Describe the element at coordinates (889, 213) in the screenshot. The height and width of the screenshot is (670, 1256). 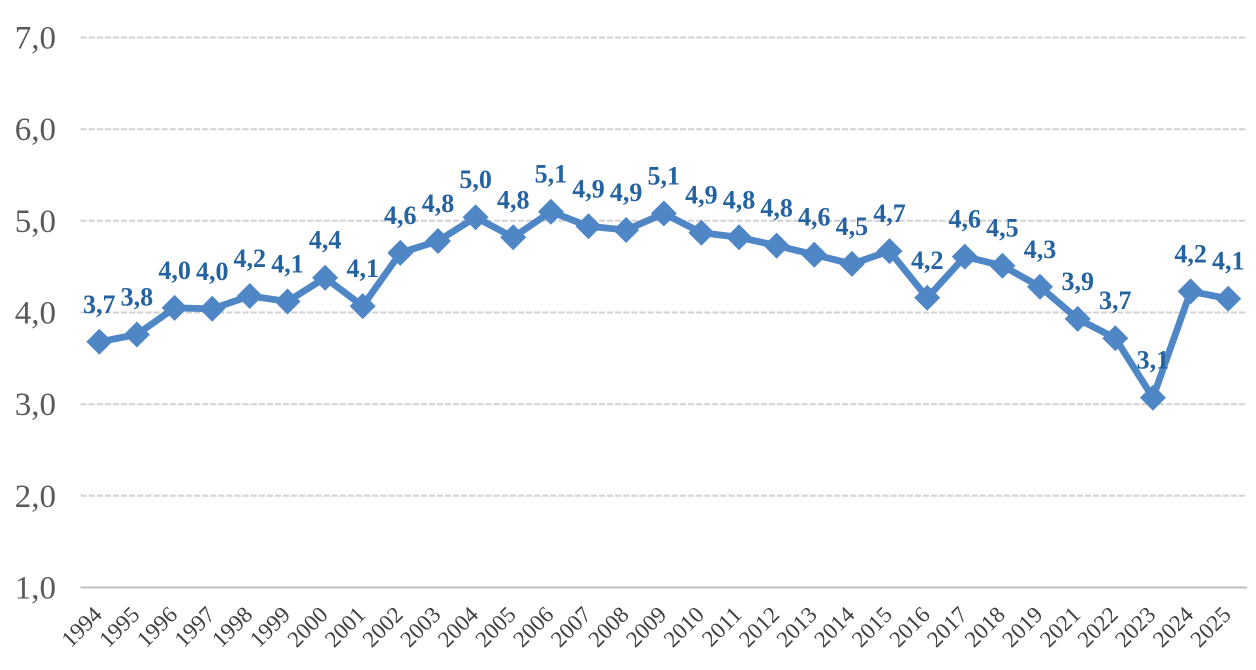
I see `svg-text: 4,7` at that location.